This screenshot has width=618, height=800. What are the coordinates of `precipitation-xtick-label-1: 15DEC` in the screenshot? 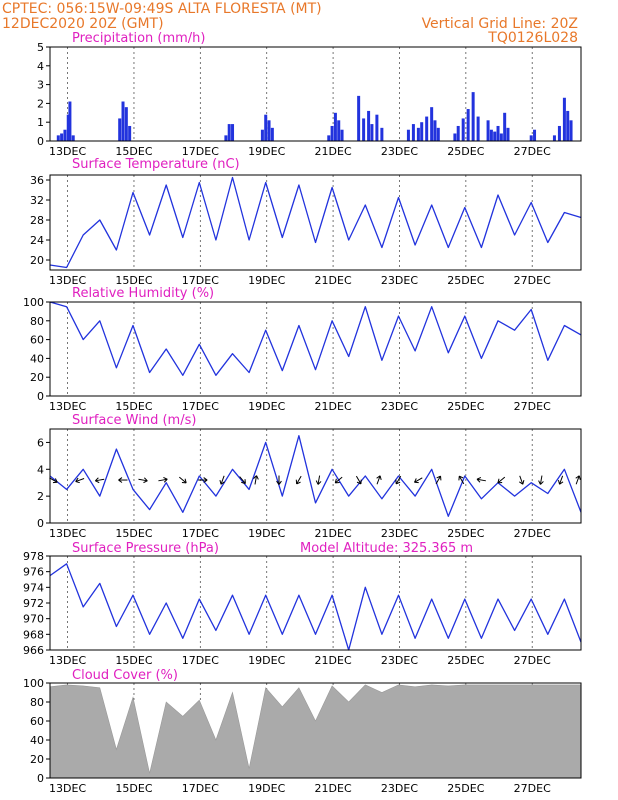 It's located at (133, 151).